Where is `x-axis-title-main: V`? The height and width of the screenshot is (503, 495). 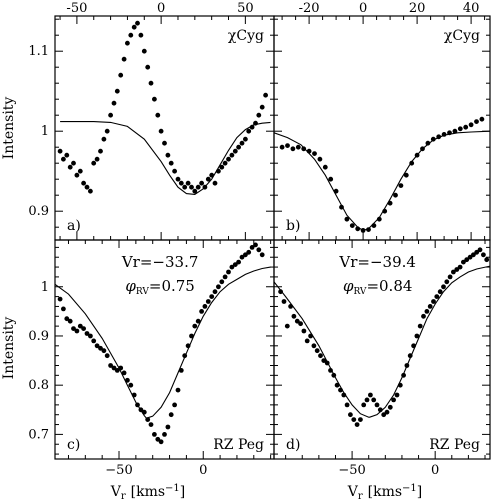 x-axis-title-main: V is located at coordinates (116, 492).